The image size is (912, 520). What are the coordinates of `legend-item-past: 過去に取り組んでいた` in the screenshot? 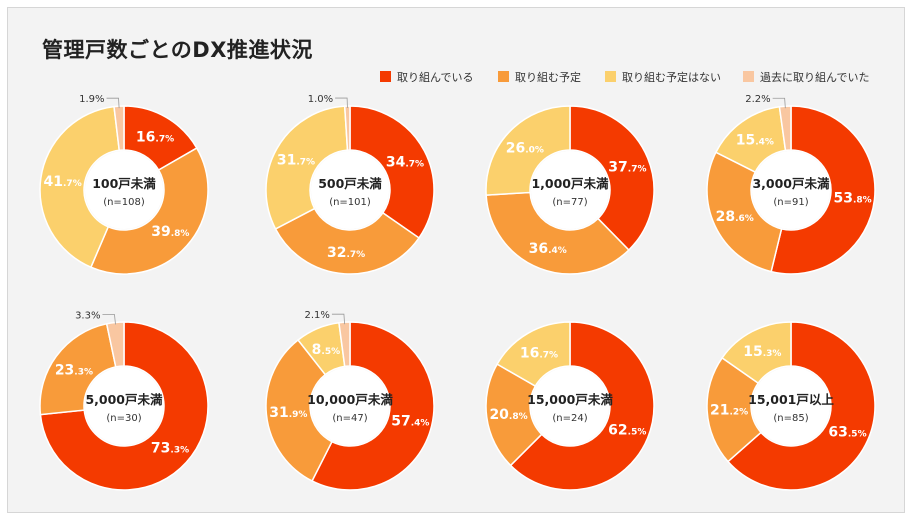 It's located at (806, 77).